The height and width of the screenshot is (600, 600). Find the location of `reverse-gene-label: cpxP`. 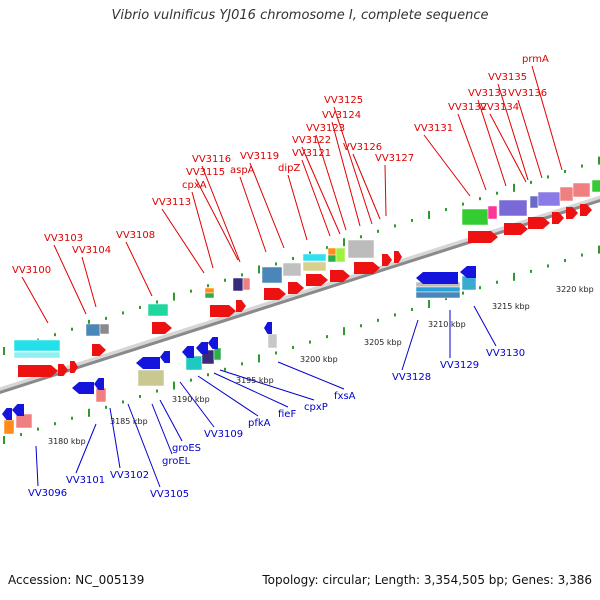

reverse-gene-label: cpxP is located at coordinates (316, 407).